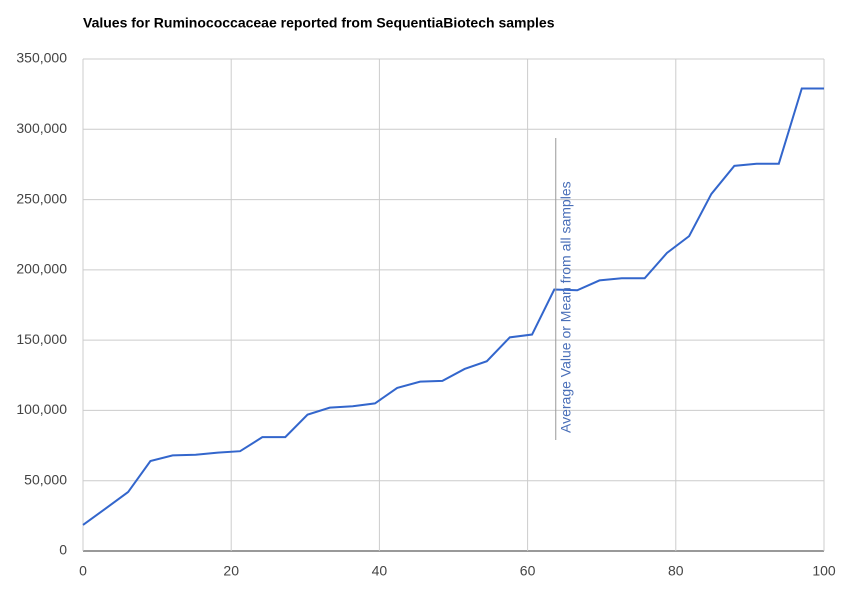 The width and height of the screenshot is (842, 601). I want to click on y-tick-label: 250,000, so click(41, 198).